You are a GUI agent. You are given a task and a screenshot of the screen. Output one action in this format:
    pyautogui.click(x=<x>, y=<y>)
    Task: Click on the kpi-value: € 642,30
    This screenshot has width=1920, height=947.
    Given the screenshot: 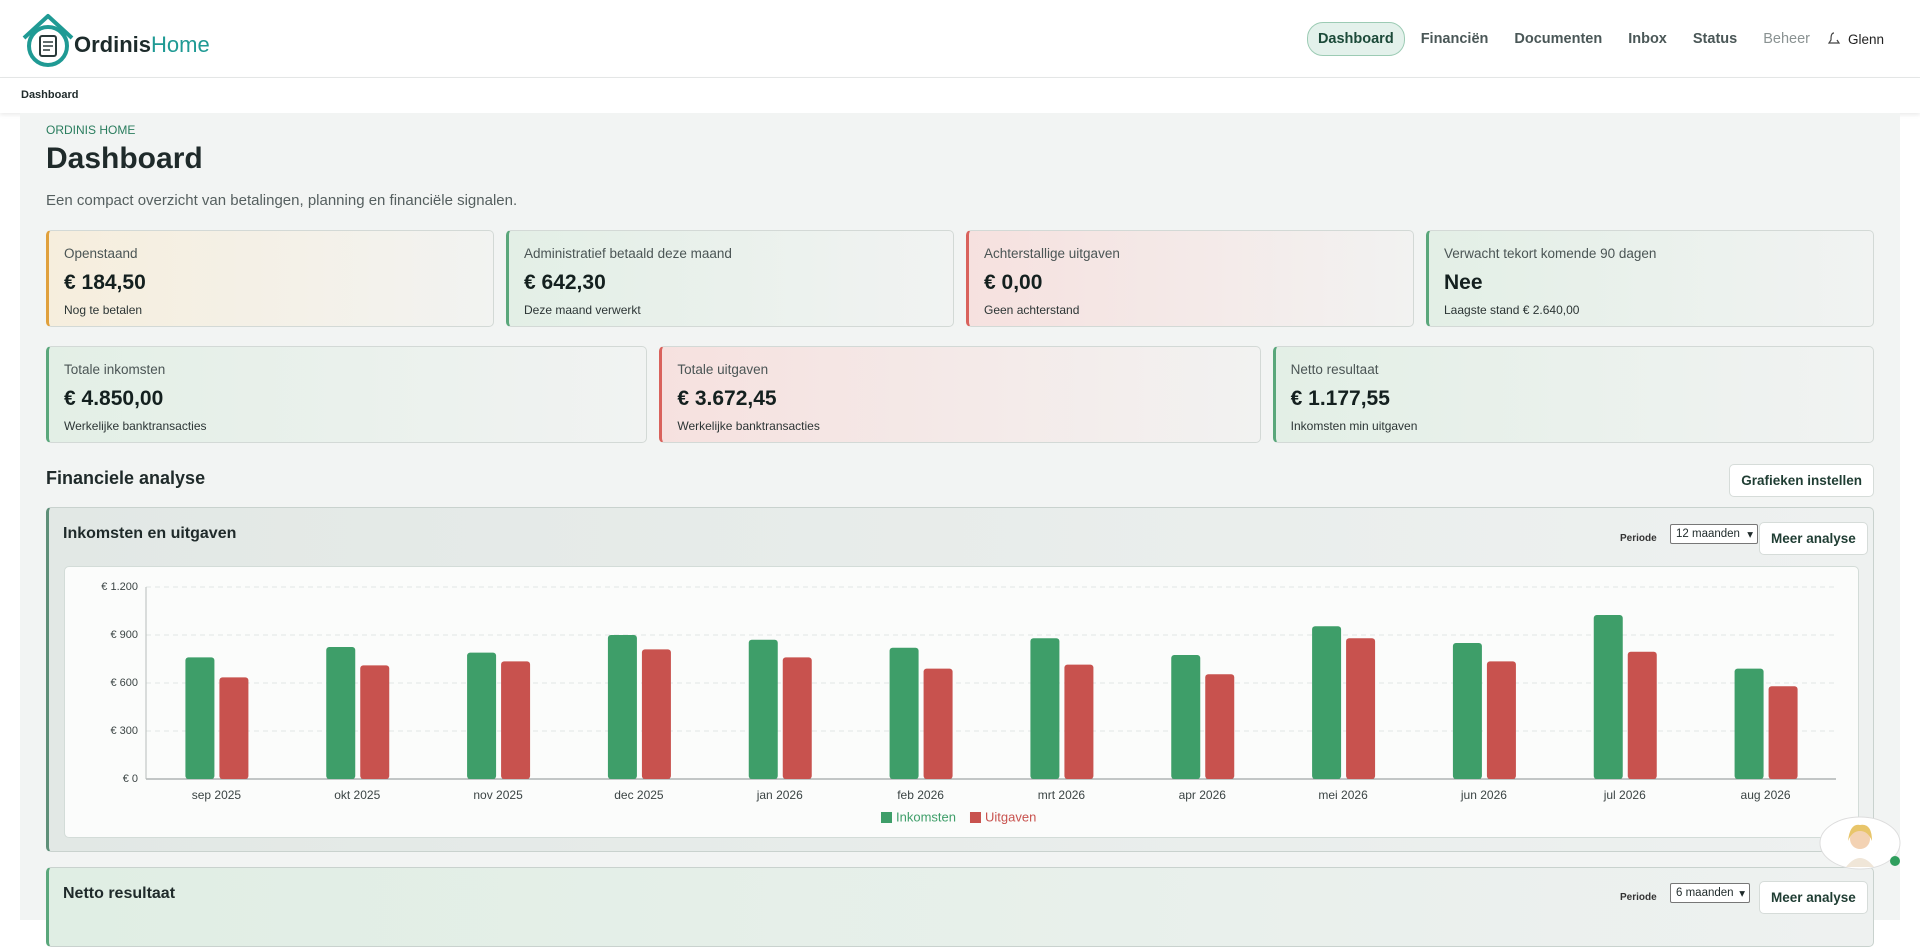 What is the action you would take?
    pyautogui.click(x=565, y=282)
    